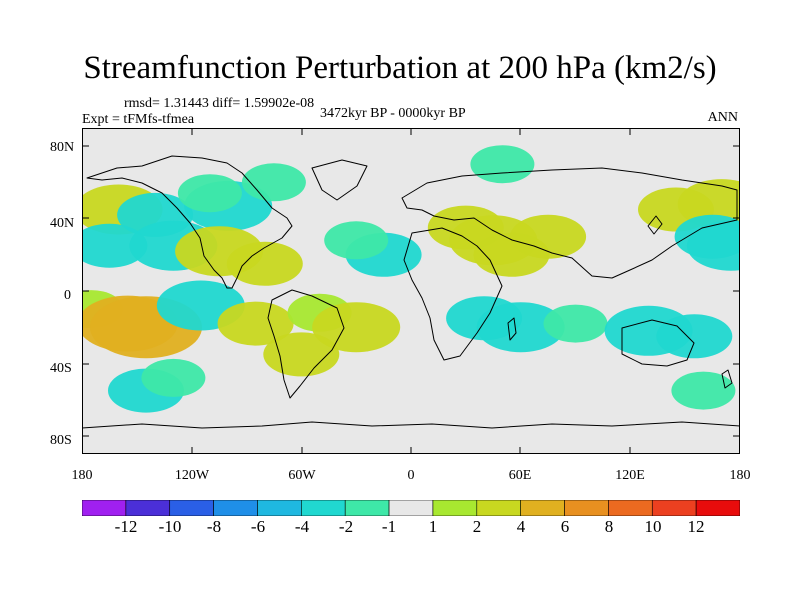 The image size is (800, 600). Describe the element at coordinates (520, 475) in the screenshot. I see `x-tick-label: 60E` at that location.